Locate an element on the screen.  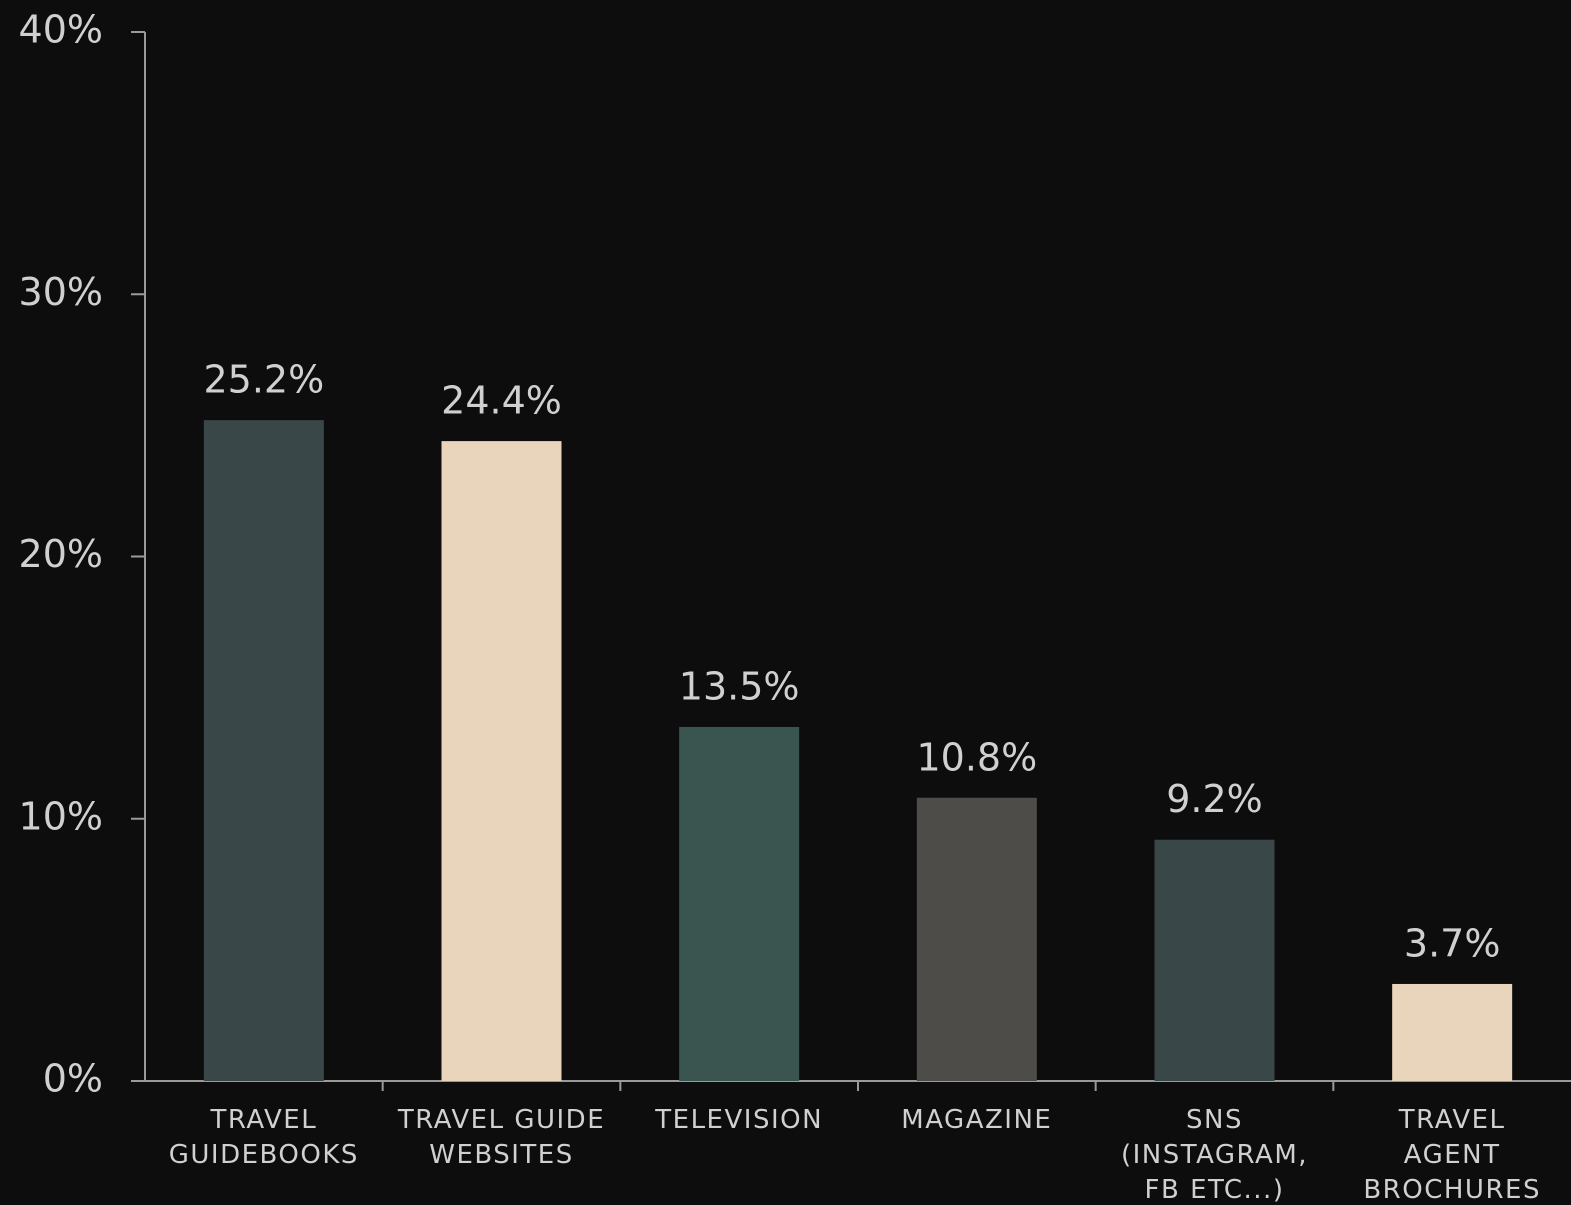
y-tick-label: 40% is located at coordinates (61, 30).